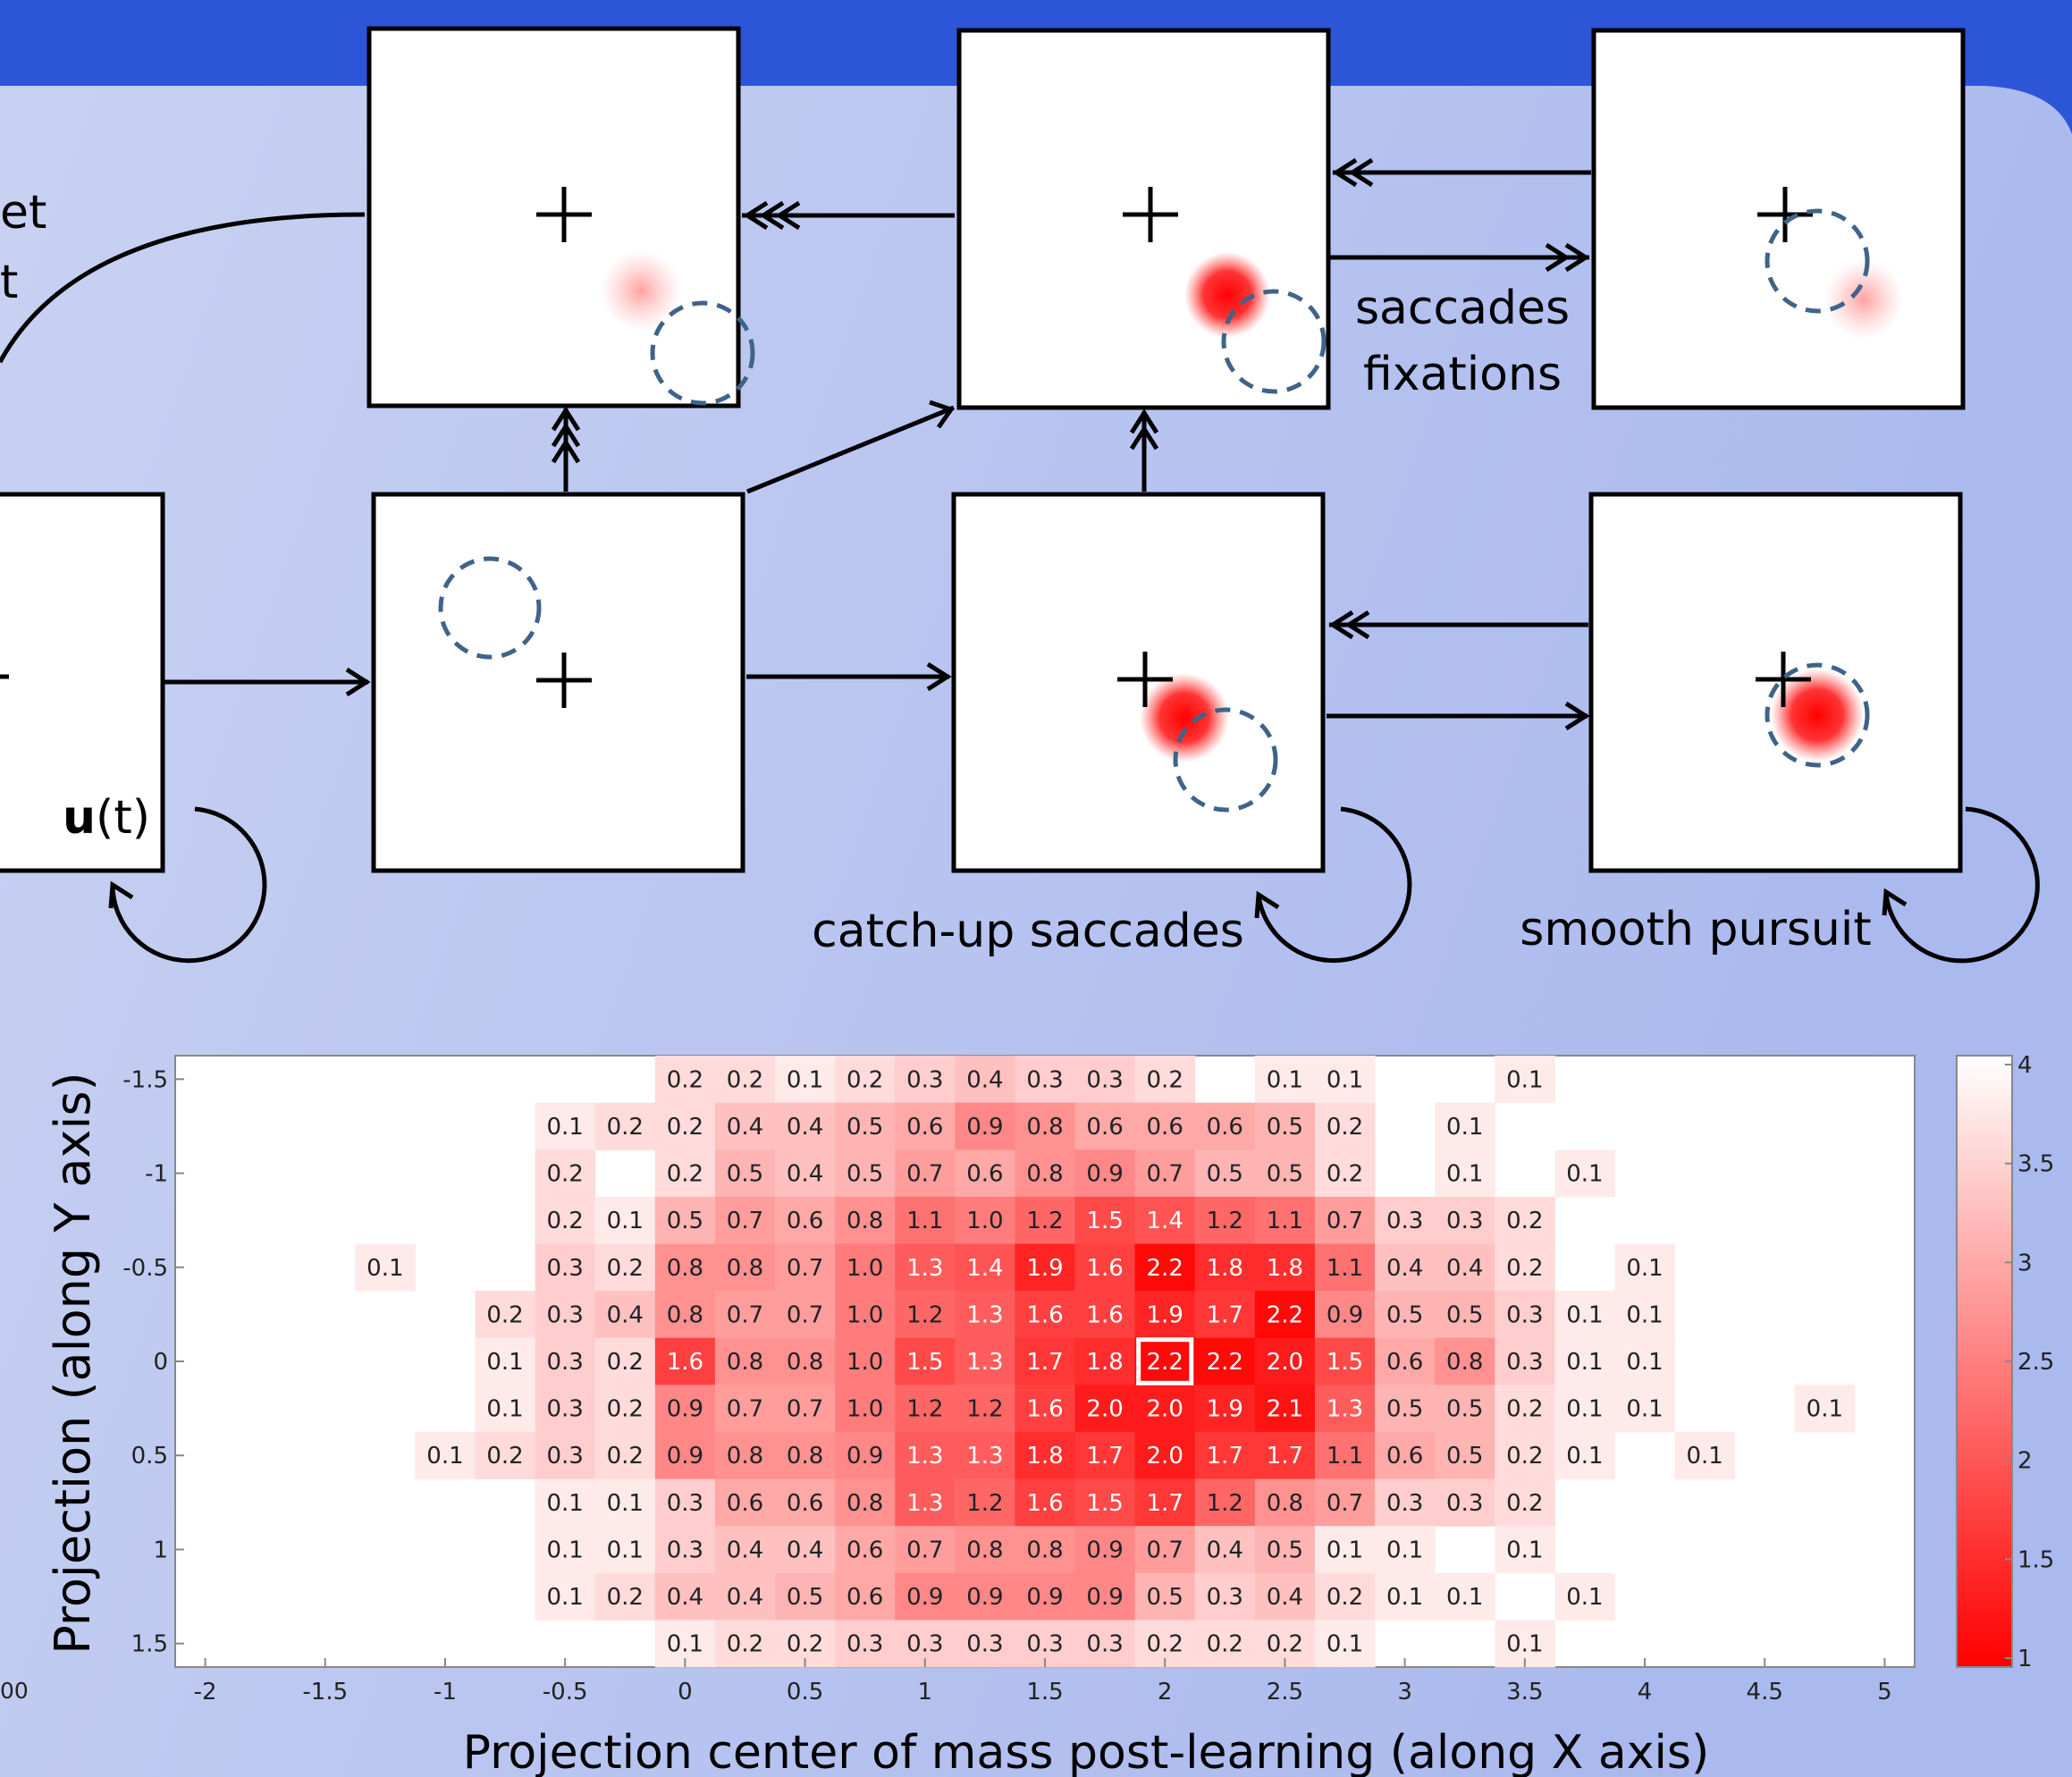 Image resolution: width=2072 pixels, height=1777 pixels. I want to click on cell-value-label: 0.7, so click(925, 1174).